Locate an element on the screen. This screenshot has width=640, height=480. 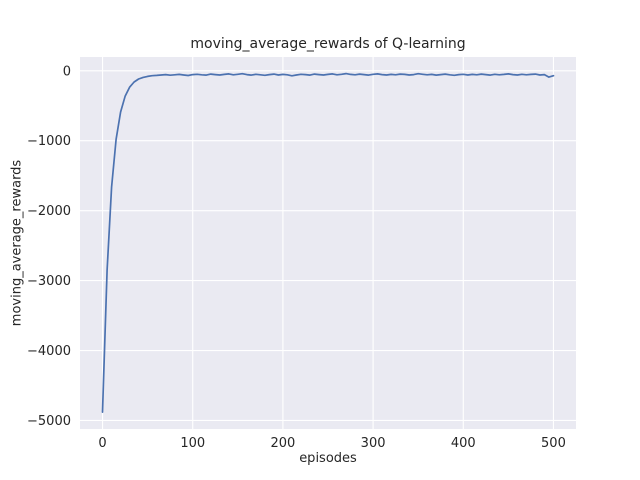
y-axis-label: moving_average_rewards is located at coordinates (17, 243).